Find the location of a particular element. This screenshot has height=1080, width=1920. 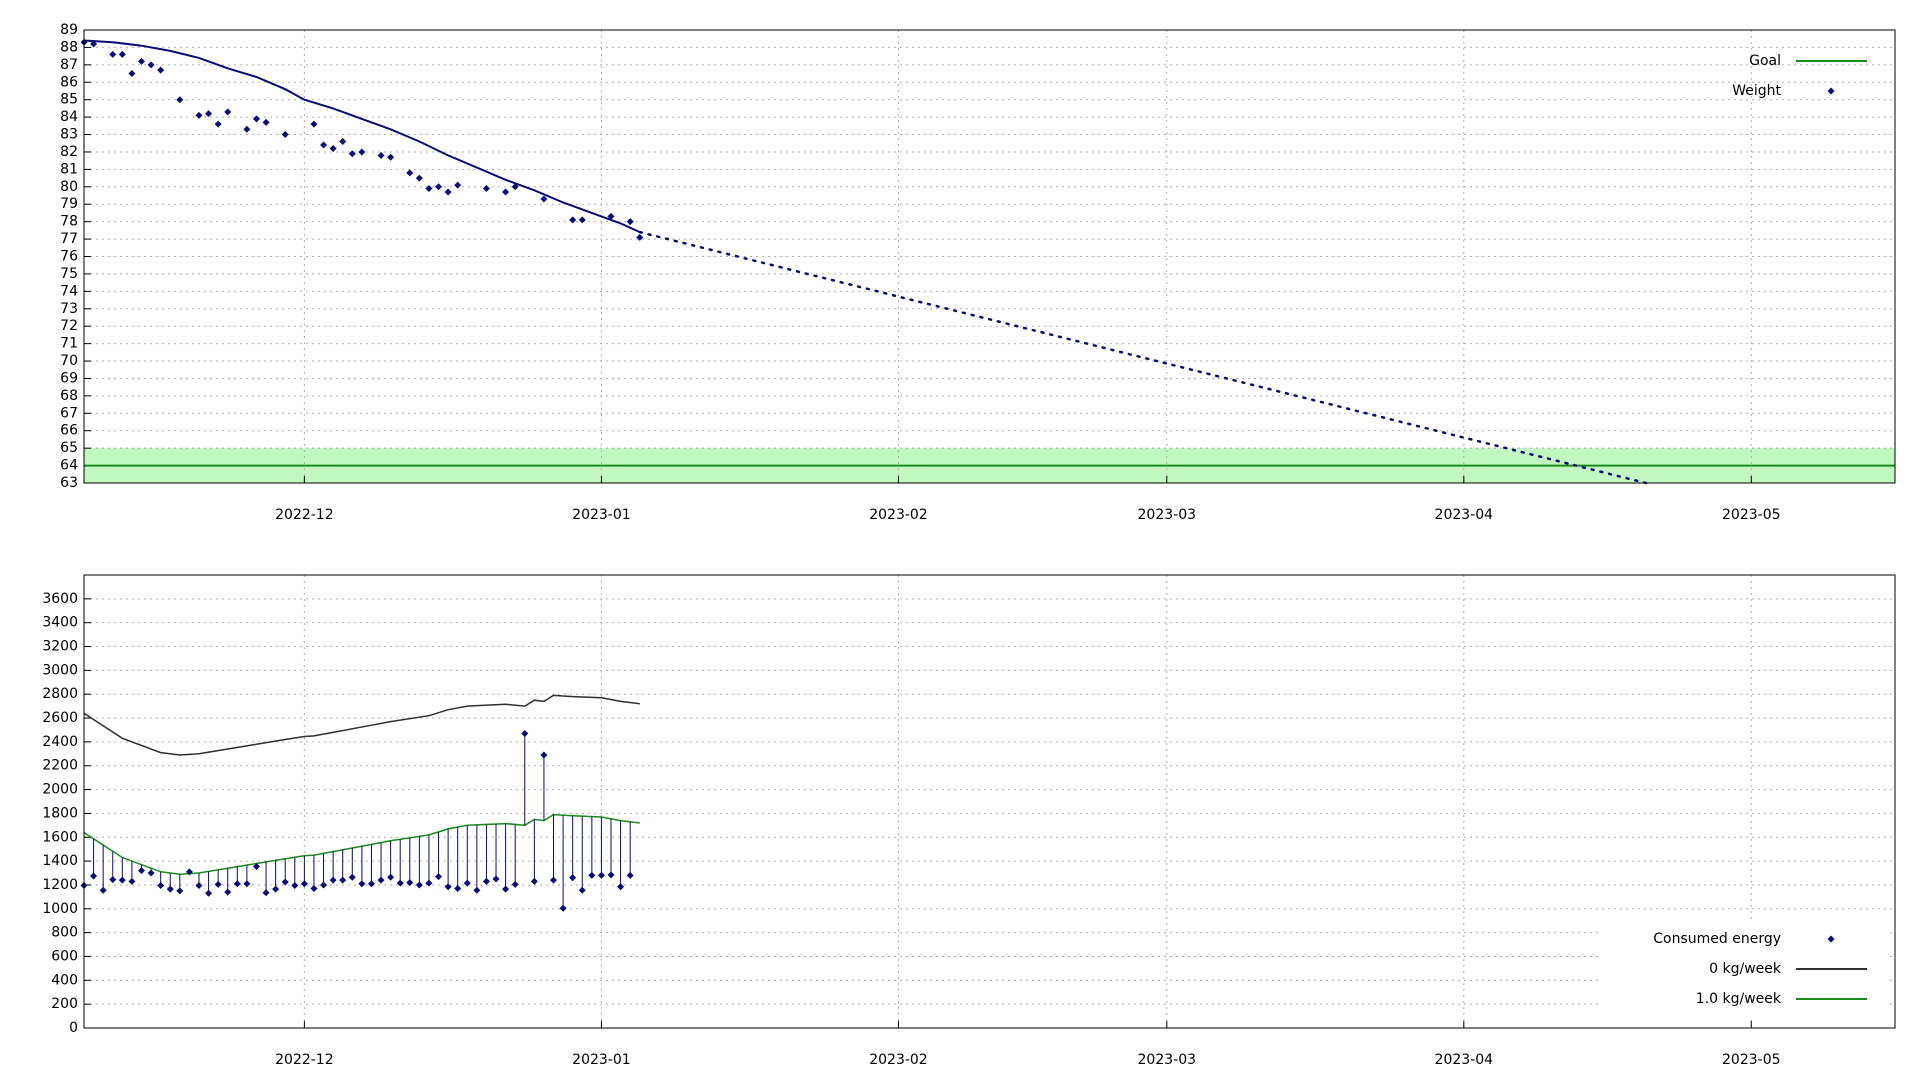

x-tick-label: 2023-03 is located at coordinates (1167, 1060).